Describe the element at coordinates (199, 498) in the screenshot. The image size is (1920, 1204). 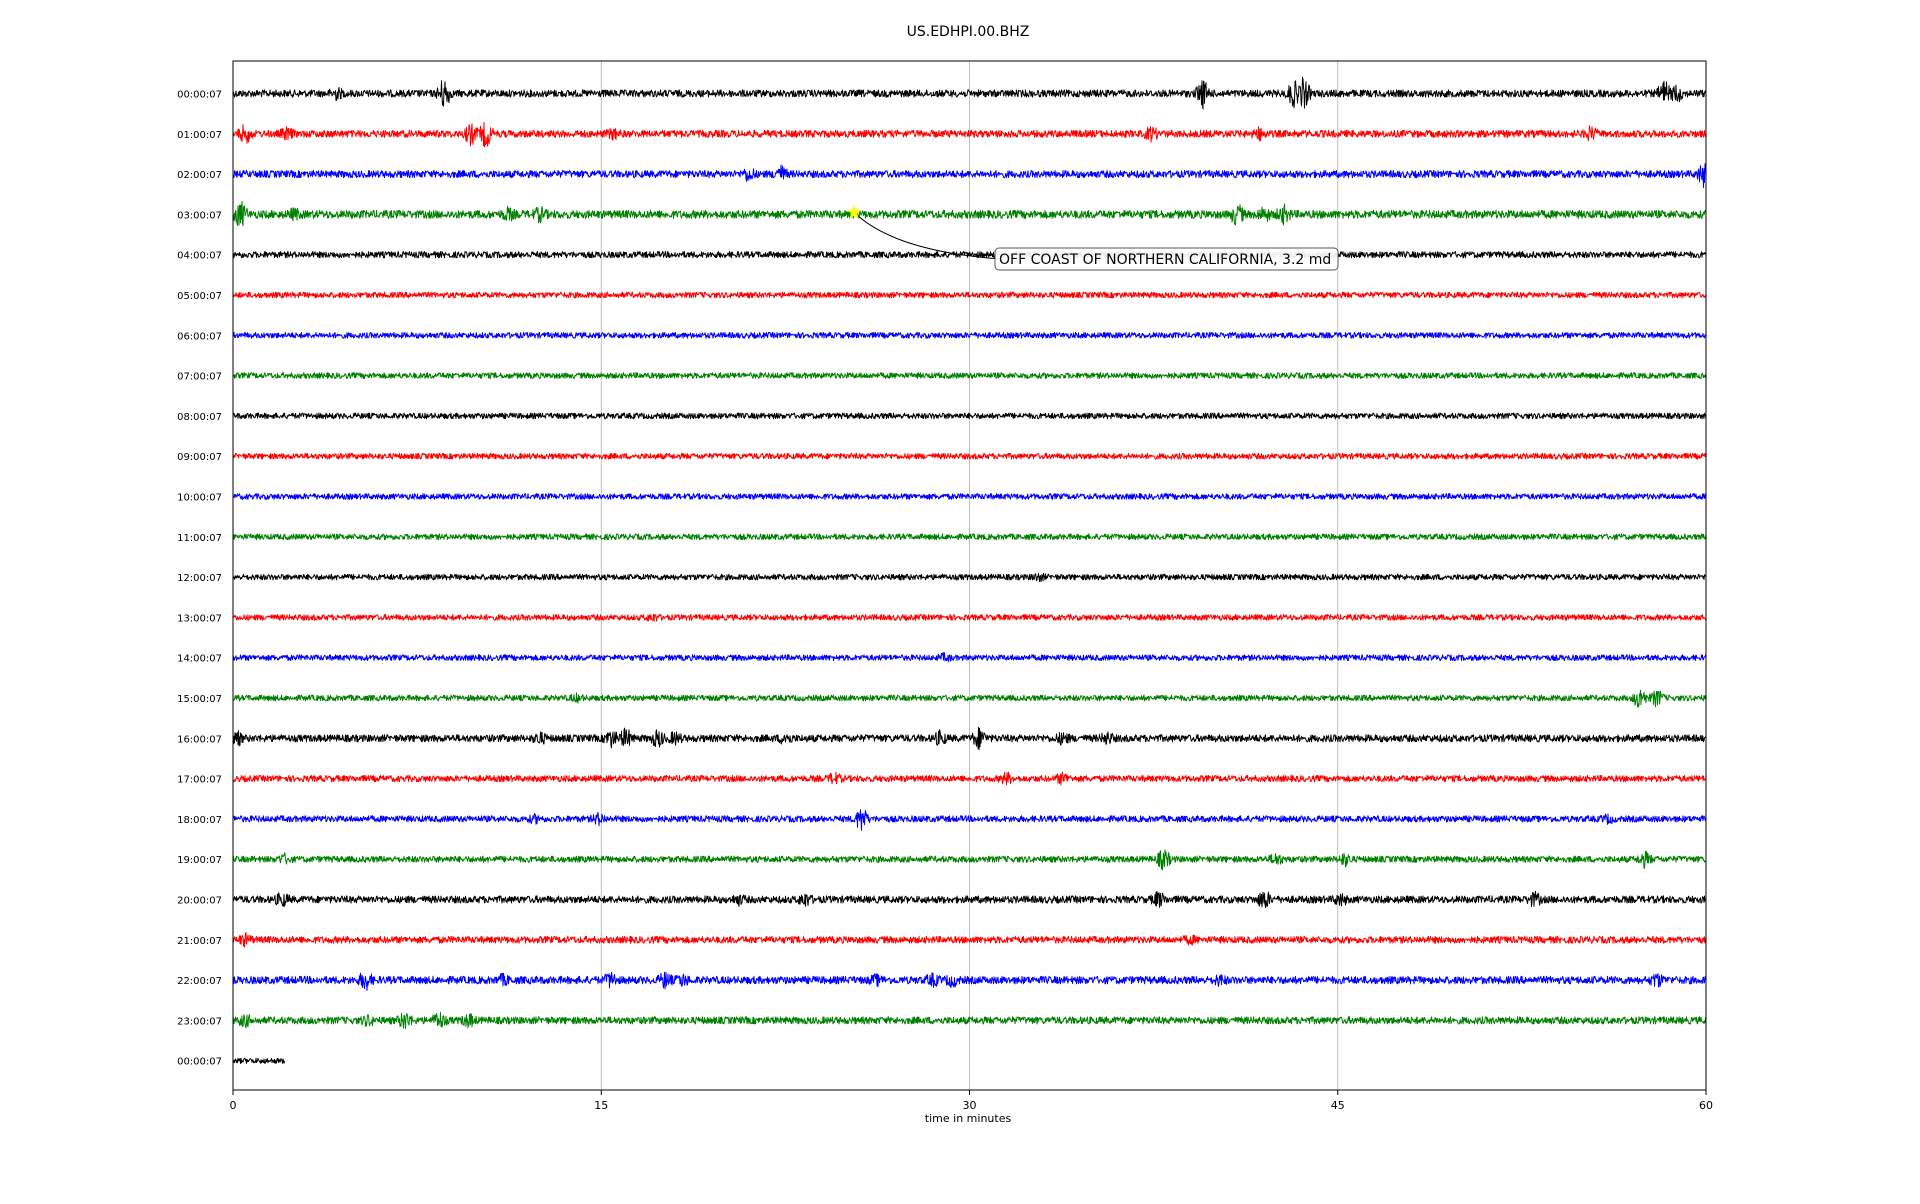
I see `row-time-label: 10:00:07` at that location.